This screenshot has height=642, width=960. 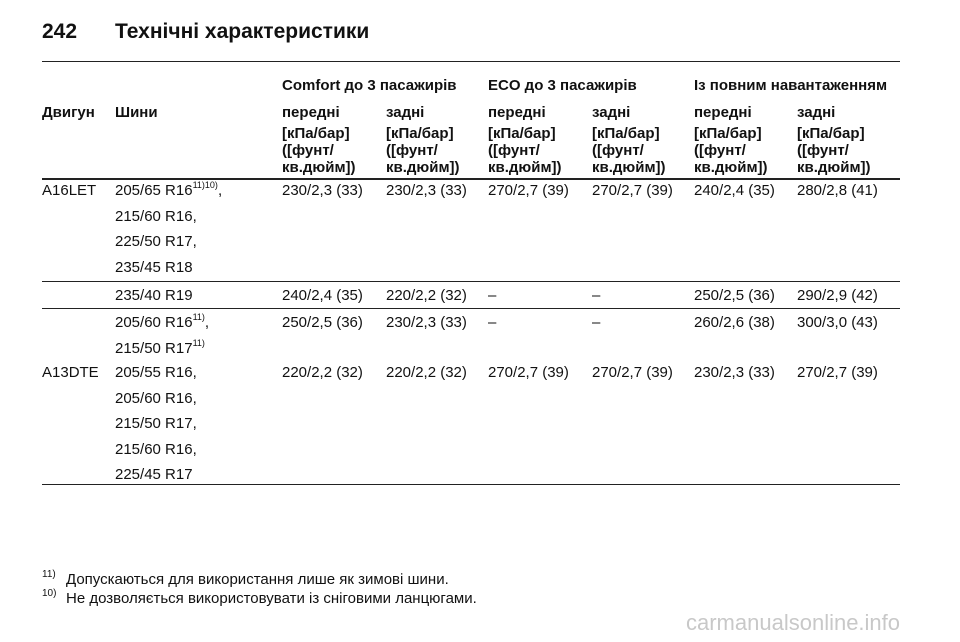 I want to click on group-header: ECO до 3 пасажирів, so click(x=562, y=85).